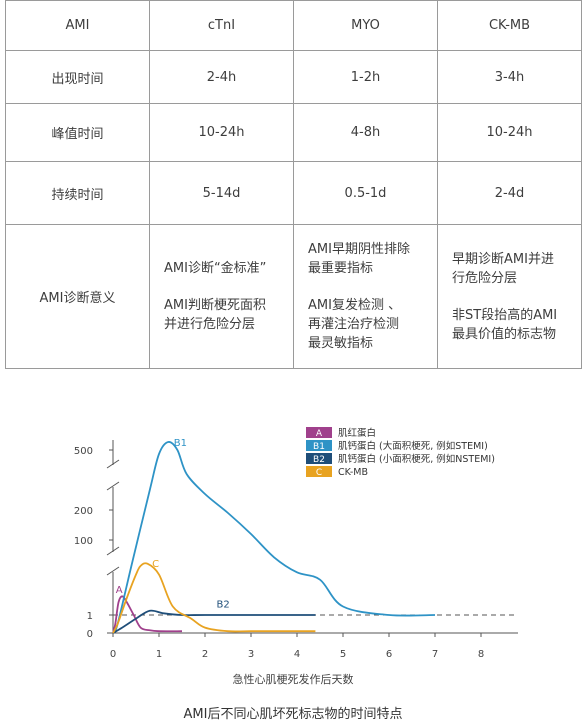 The width and height of the screenshot is (586, 725). I want to click on row-label: AMI诊断意义, so click(77, 296).